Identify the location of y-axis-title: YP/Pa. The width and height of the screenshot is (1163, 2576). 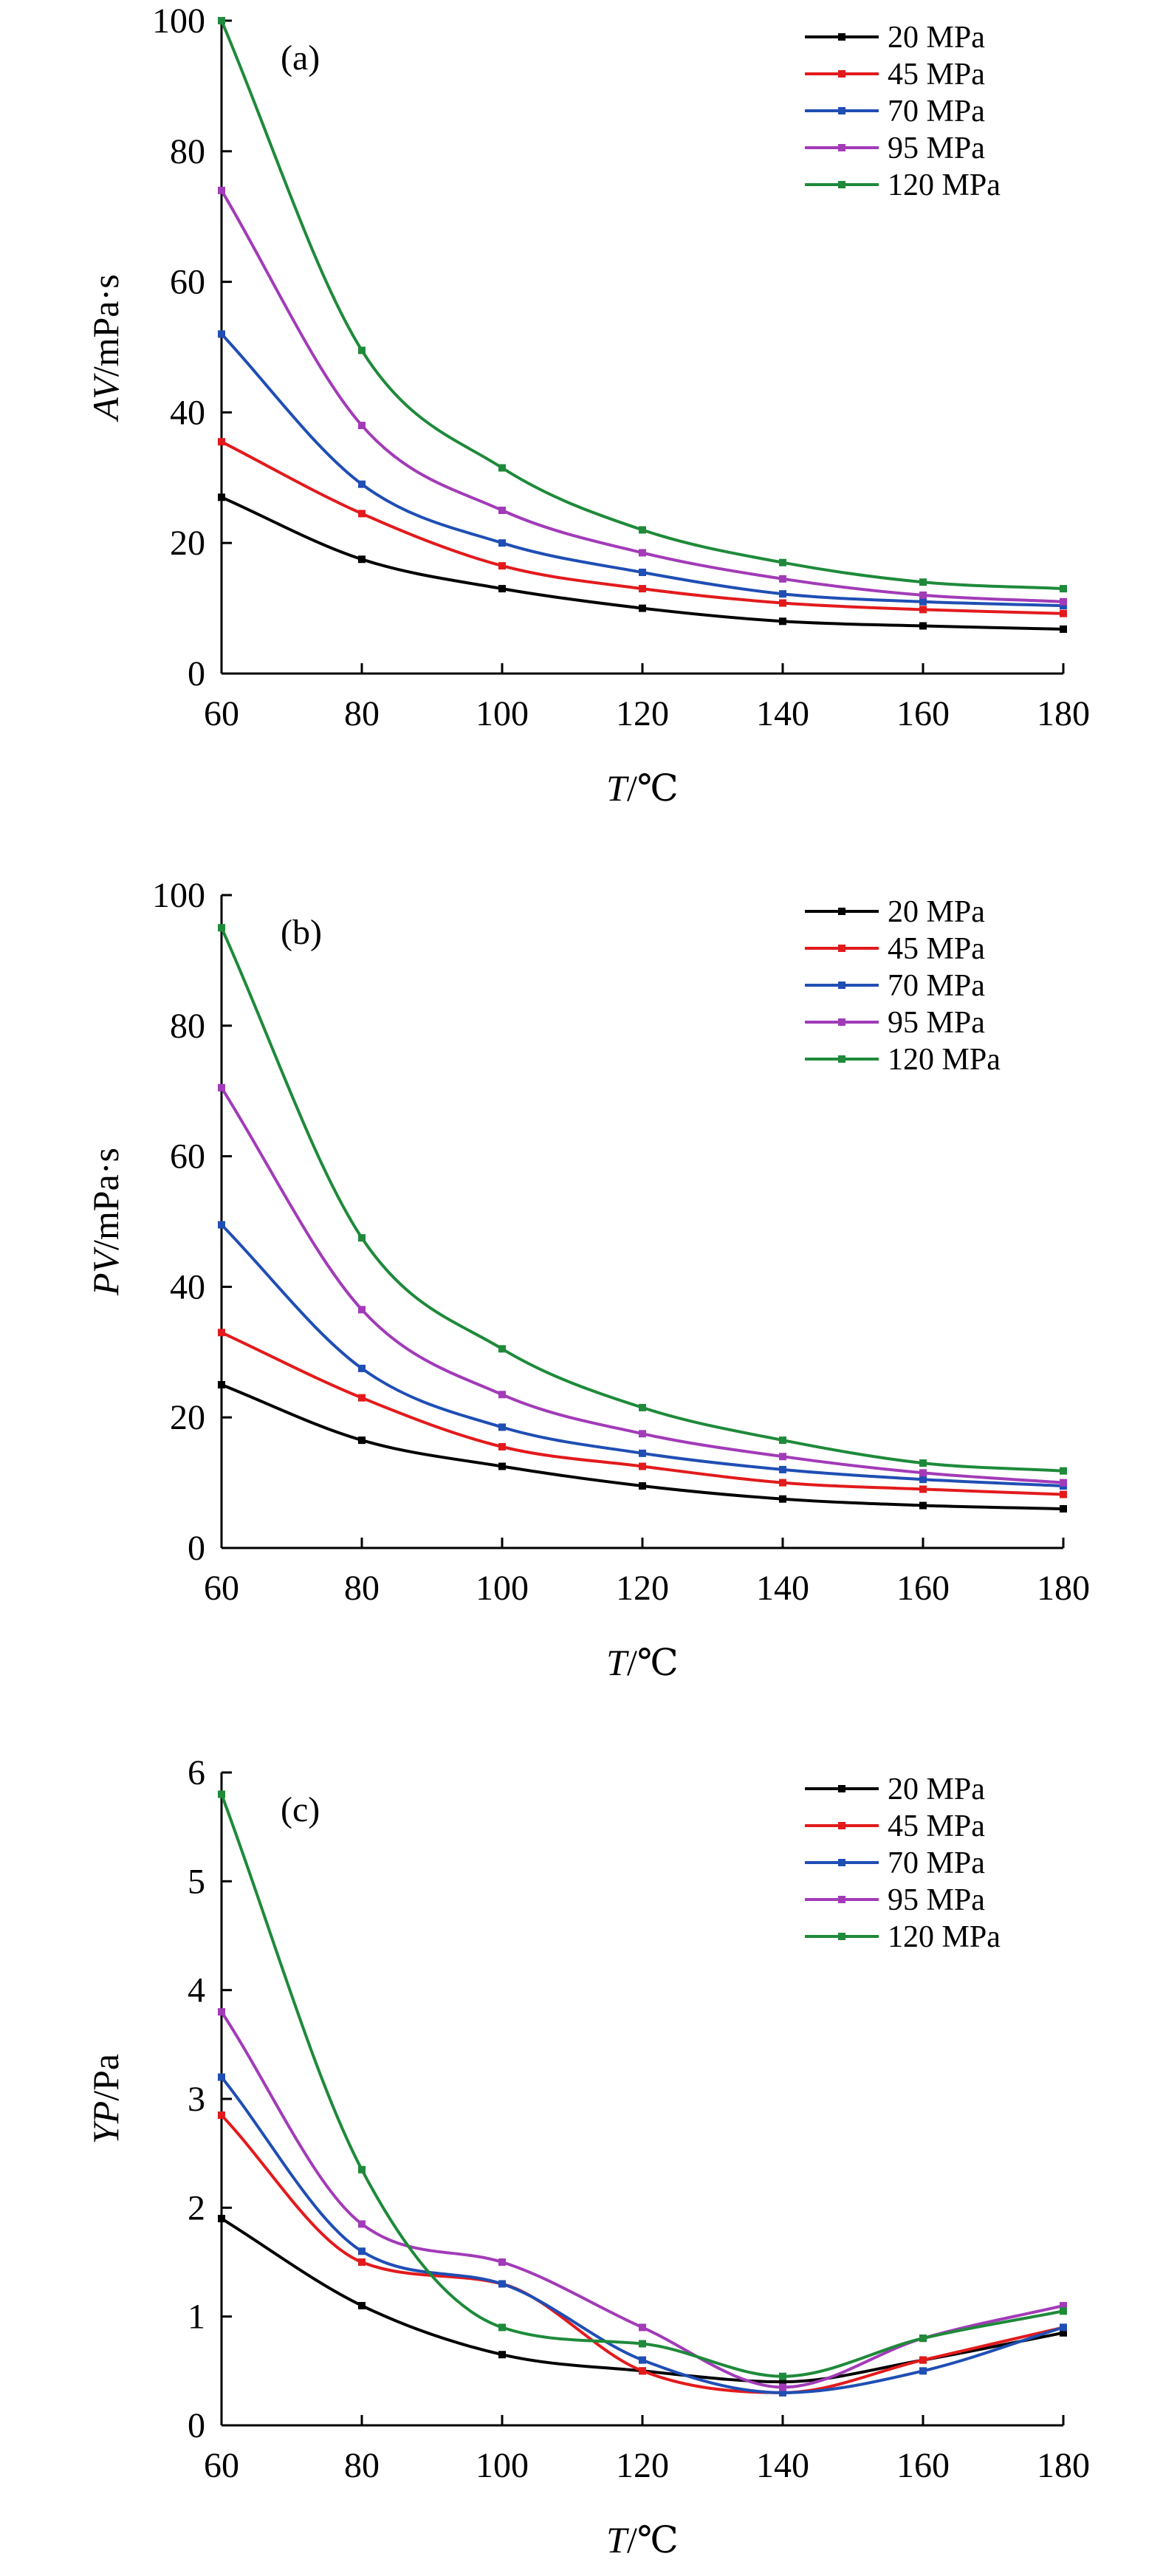
(105, 2099).